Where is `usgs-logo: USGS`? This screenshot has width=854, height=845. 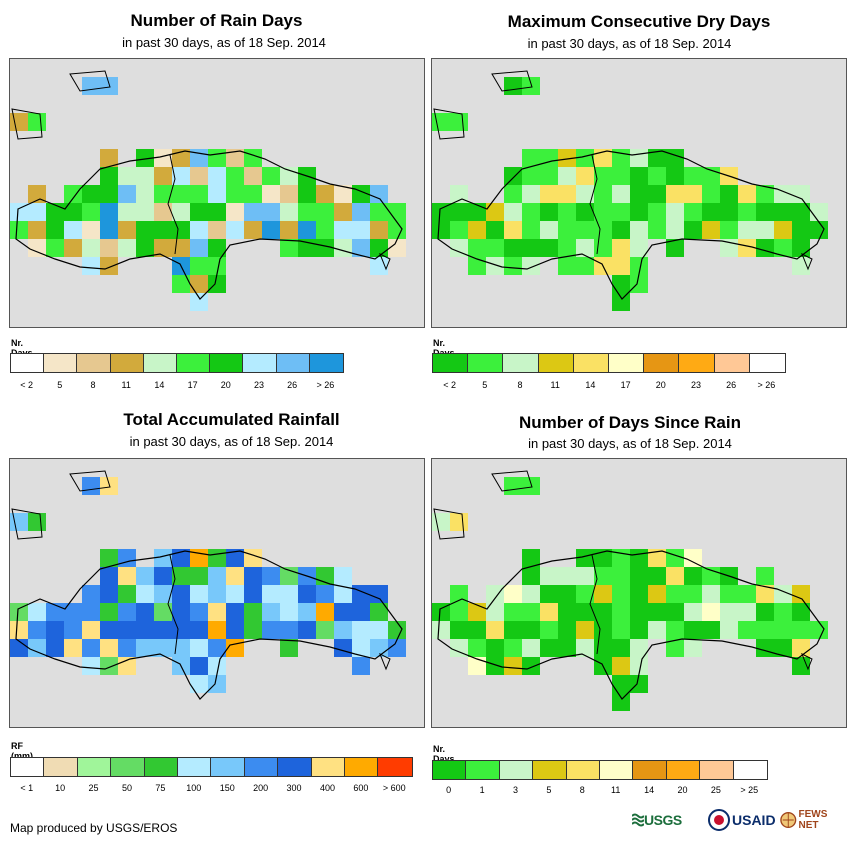 usgs-logo: USGS is located at coordinates (661, 820).